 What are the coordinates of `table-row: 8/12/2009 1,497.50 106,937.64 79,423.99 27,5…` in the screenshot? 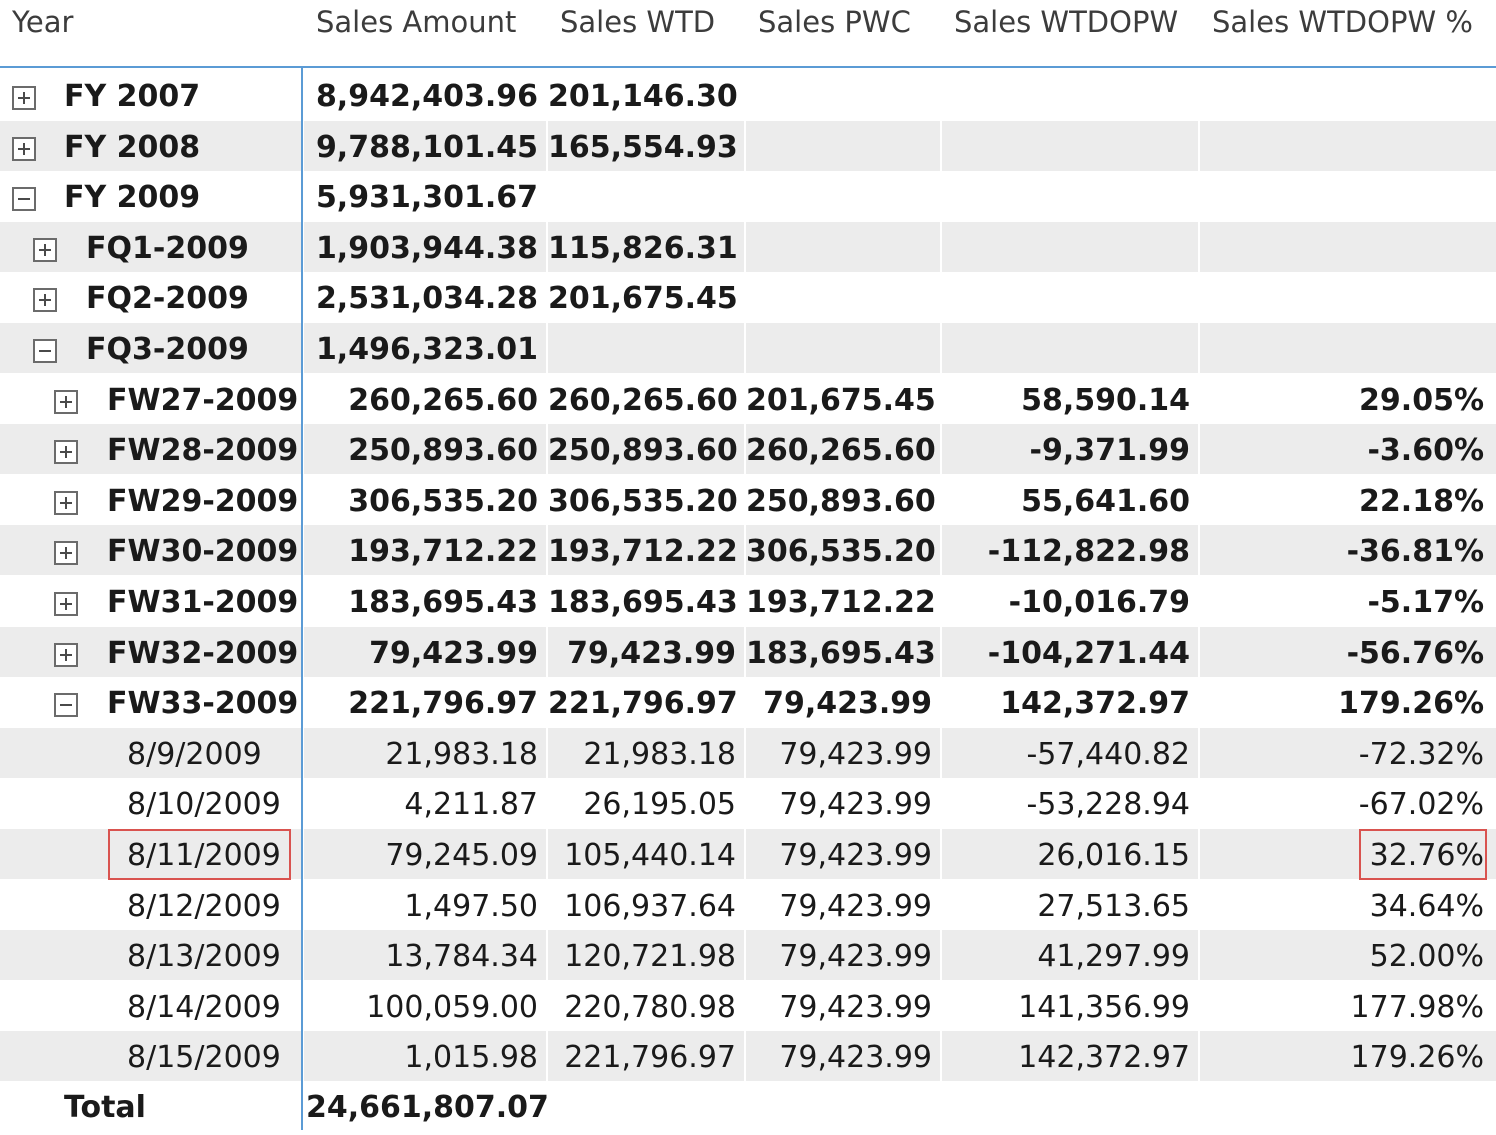 It's located at (748, 904).